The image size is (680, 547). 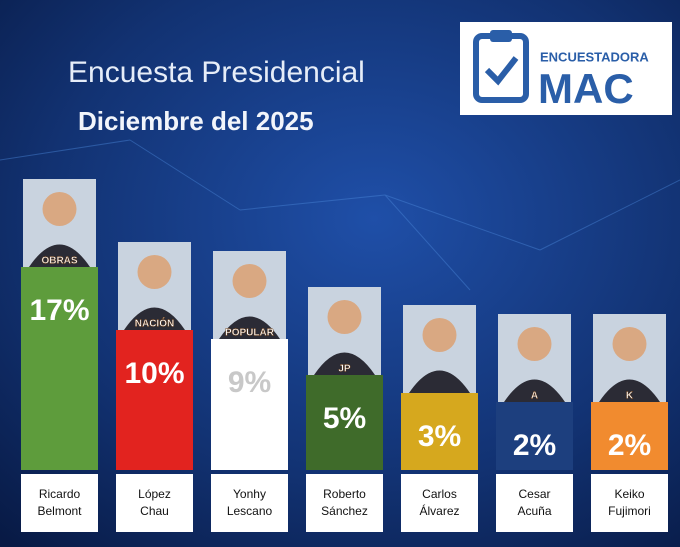 What do you see at coordinates (344, 369) in the screenshot?
I see `party-label: JP` at bounding box center [344, 369].